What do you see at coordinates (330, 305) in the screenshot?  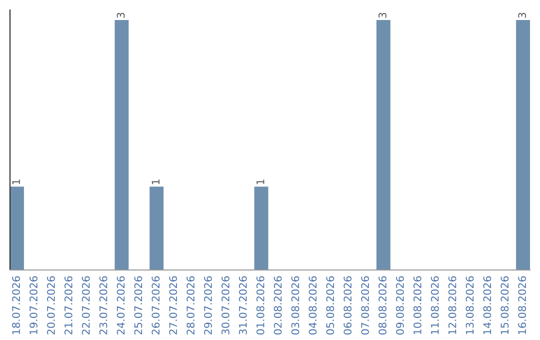 I see `x-tick-label: 05.08.2026` at bounding box center [330, 305].